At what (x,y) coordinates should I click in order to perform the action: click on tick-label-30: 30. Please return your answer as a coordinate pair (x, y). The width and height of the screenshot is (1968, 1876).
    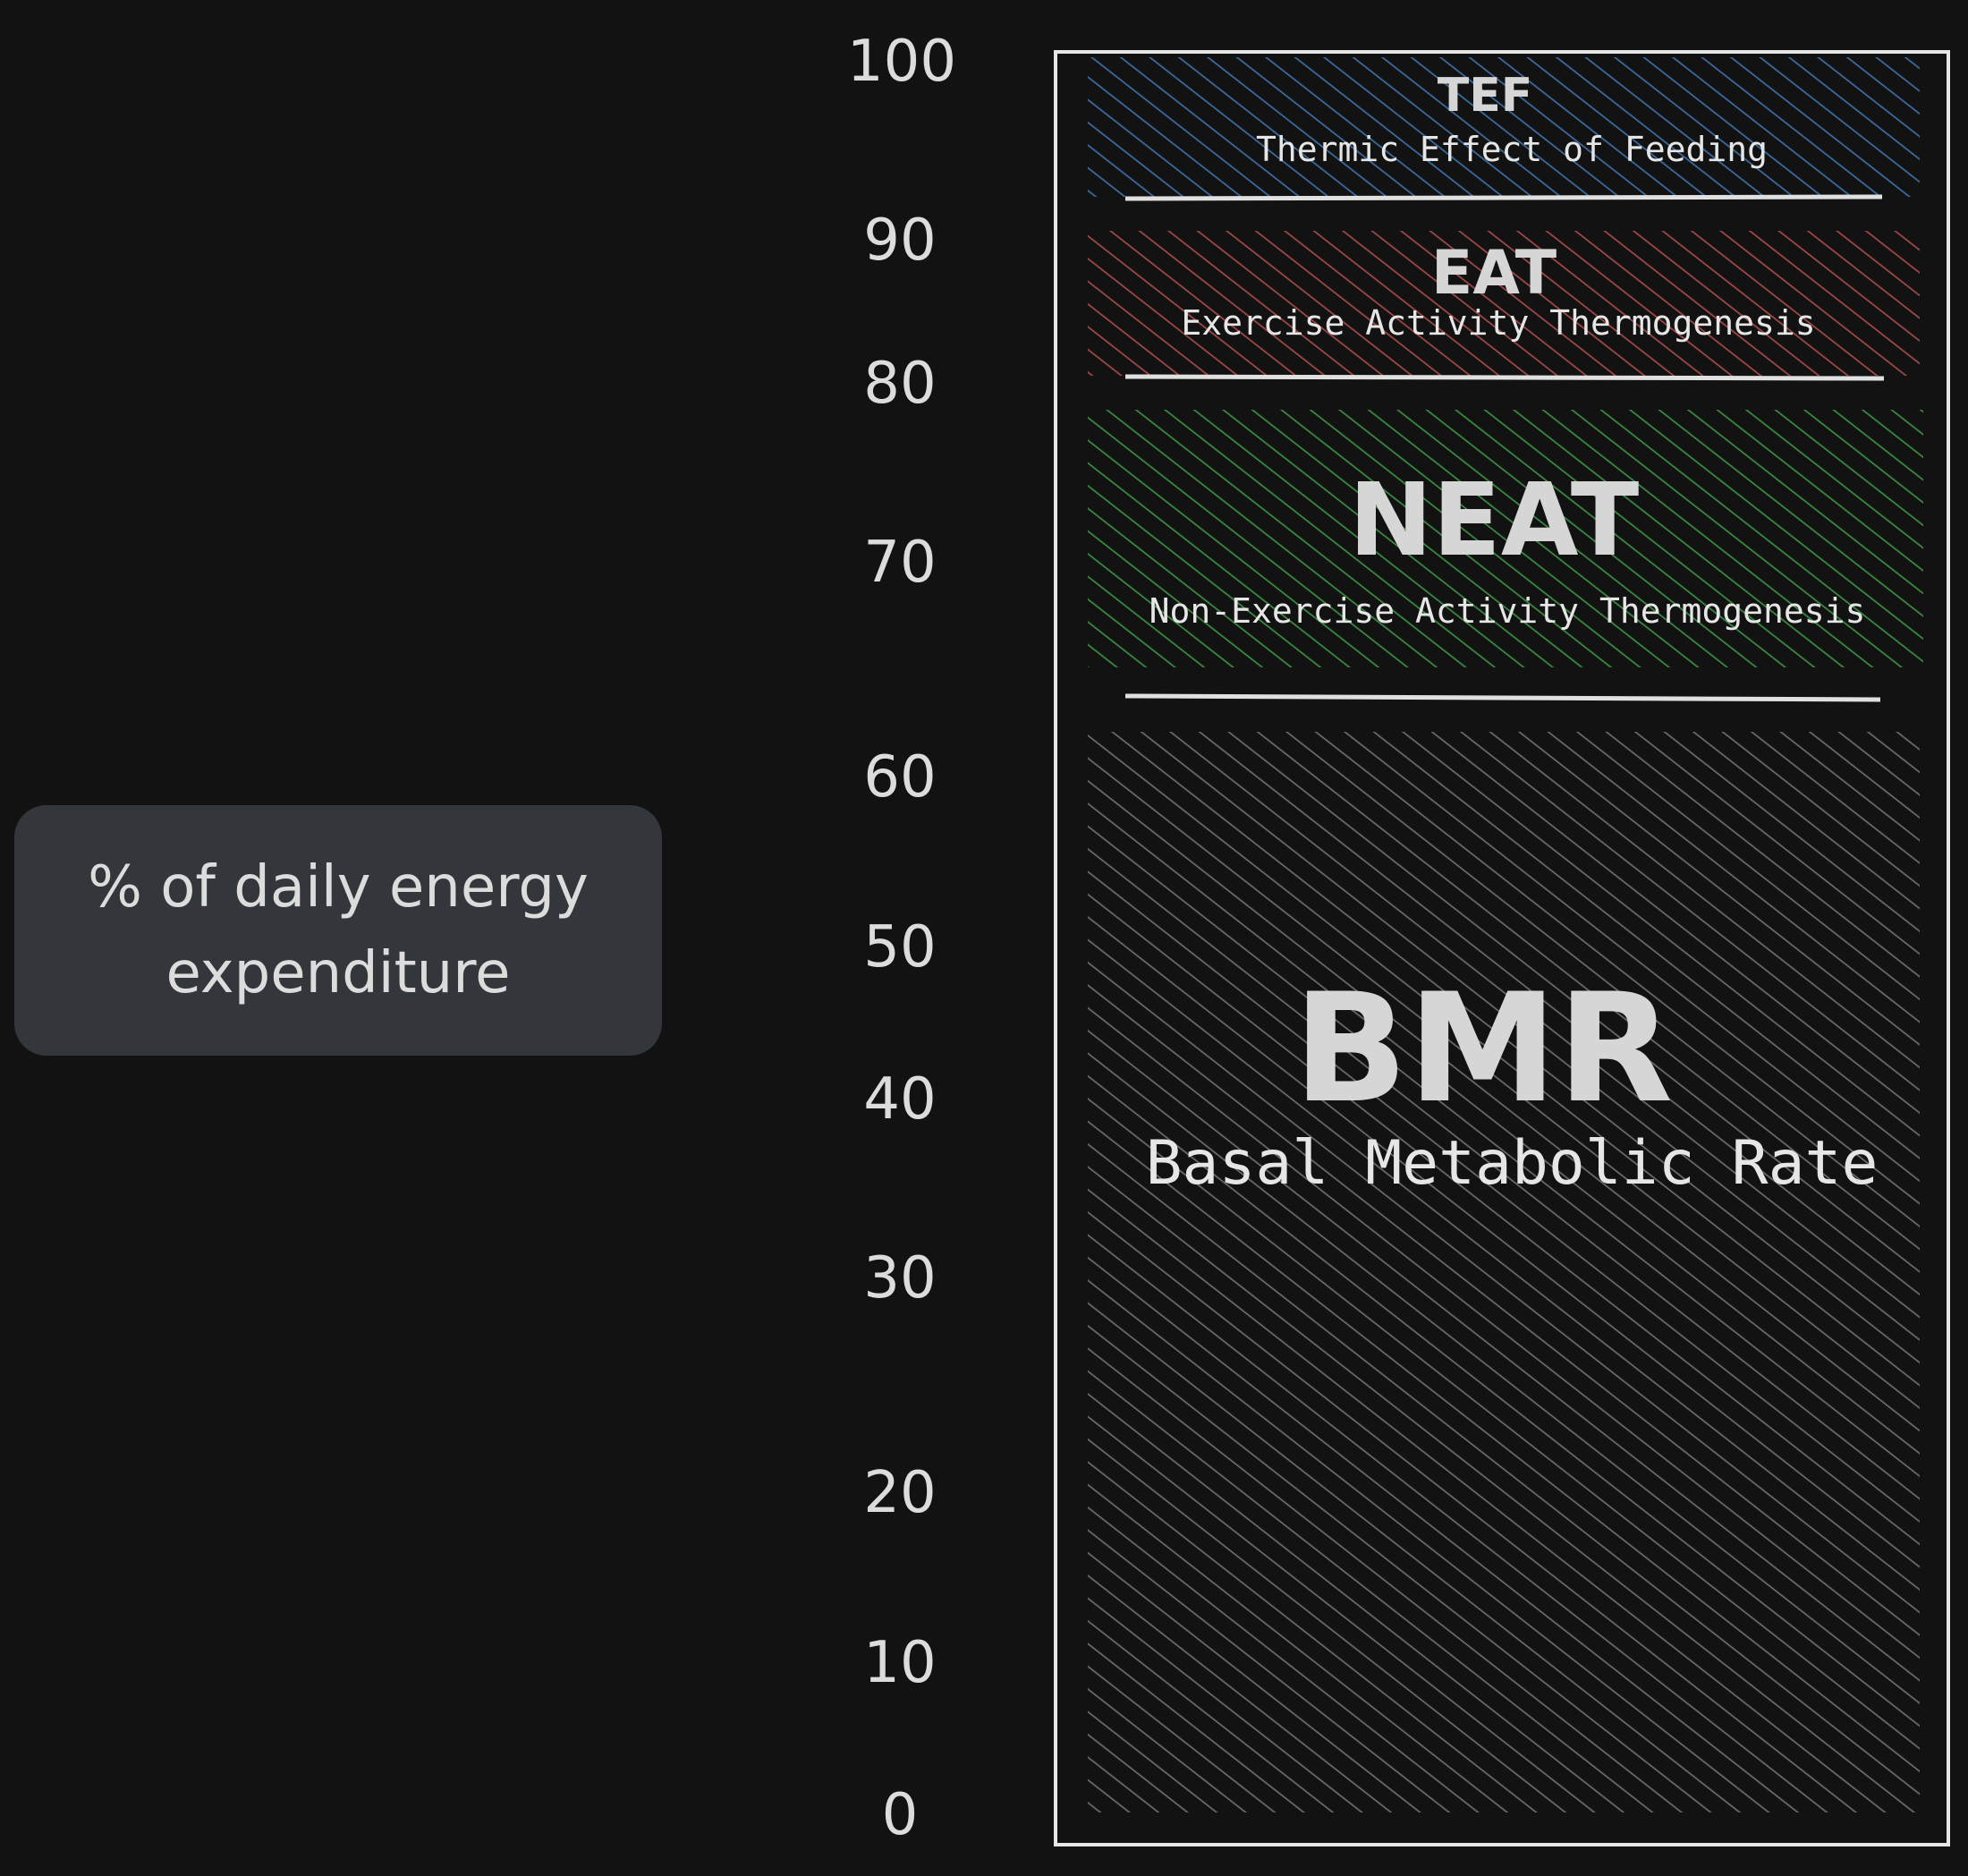
    Looking at the image, I should click on (900, 1278).